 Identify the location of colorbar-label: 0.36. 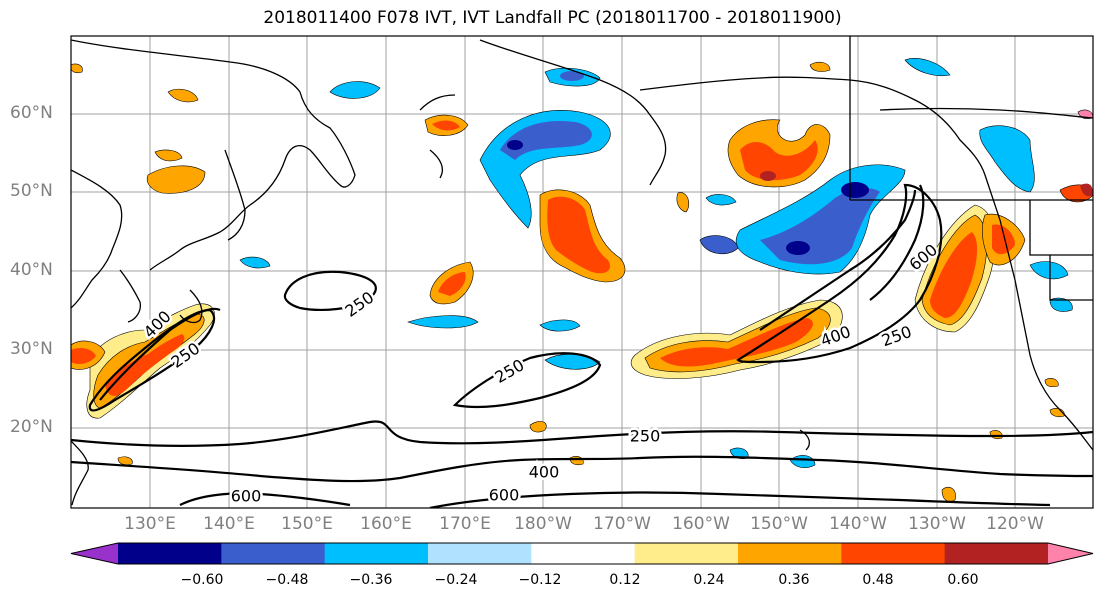
(794, 580).